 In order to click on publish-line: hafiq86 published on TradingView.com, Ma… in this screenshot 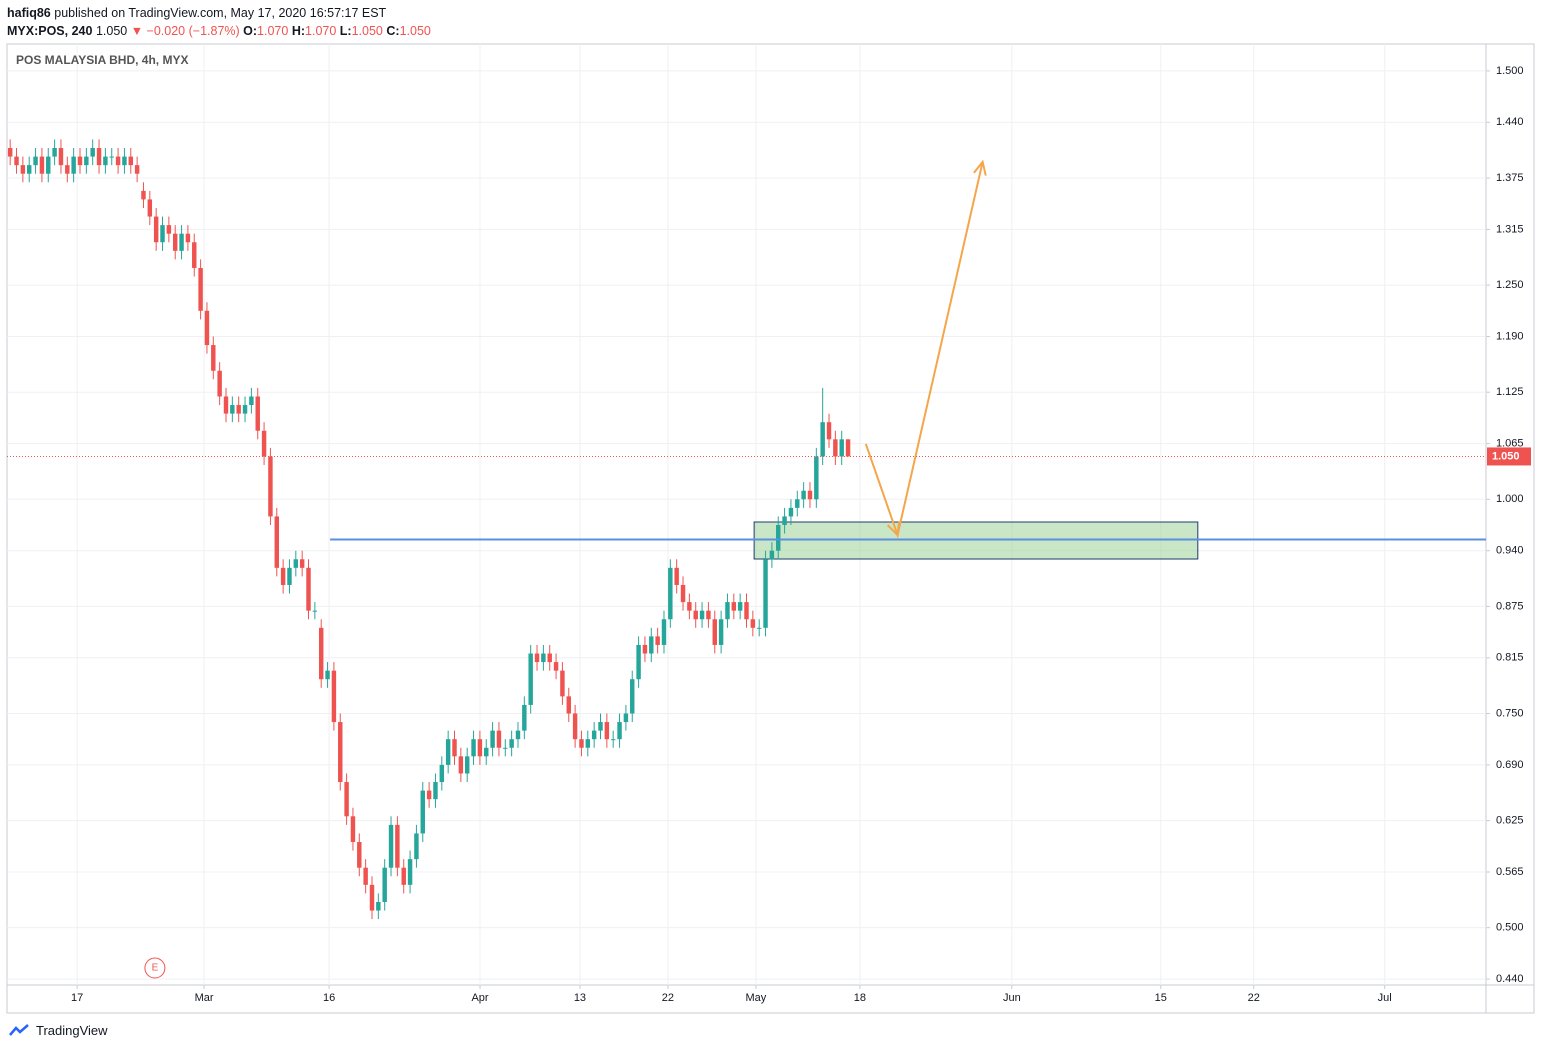, I will do `click(219, 13)`.